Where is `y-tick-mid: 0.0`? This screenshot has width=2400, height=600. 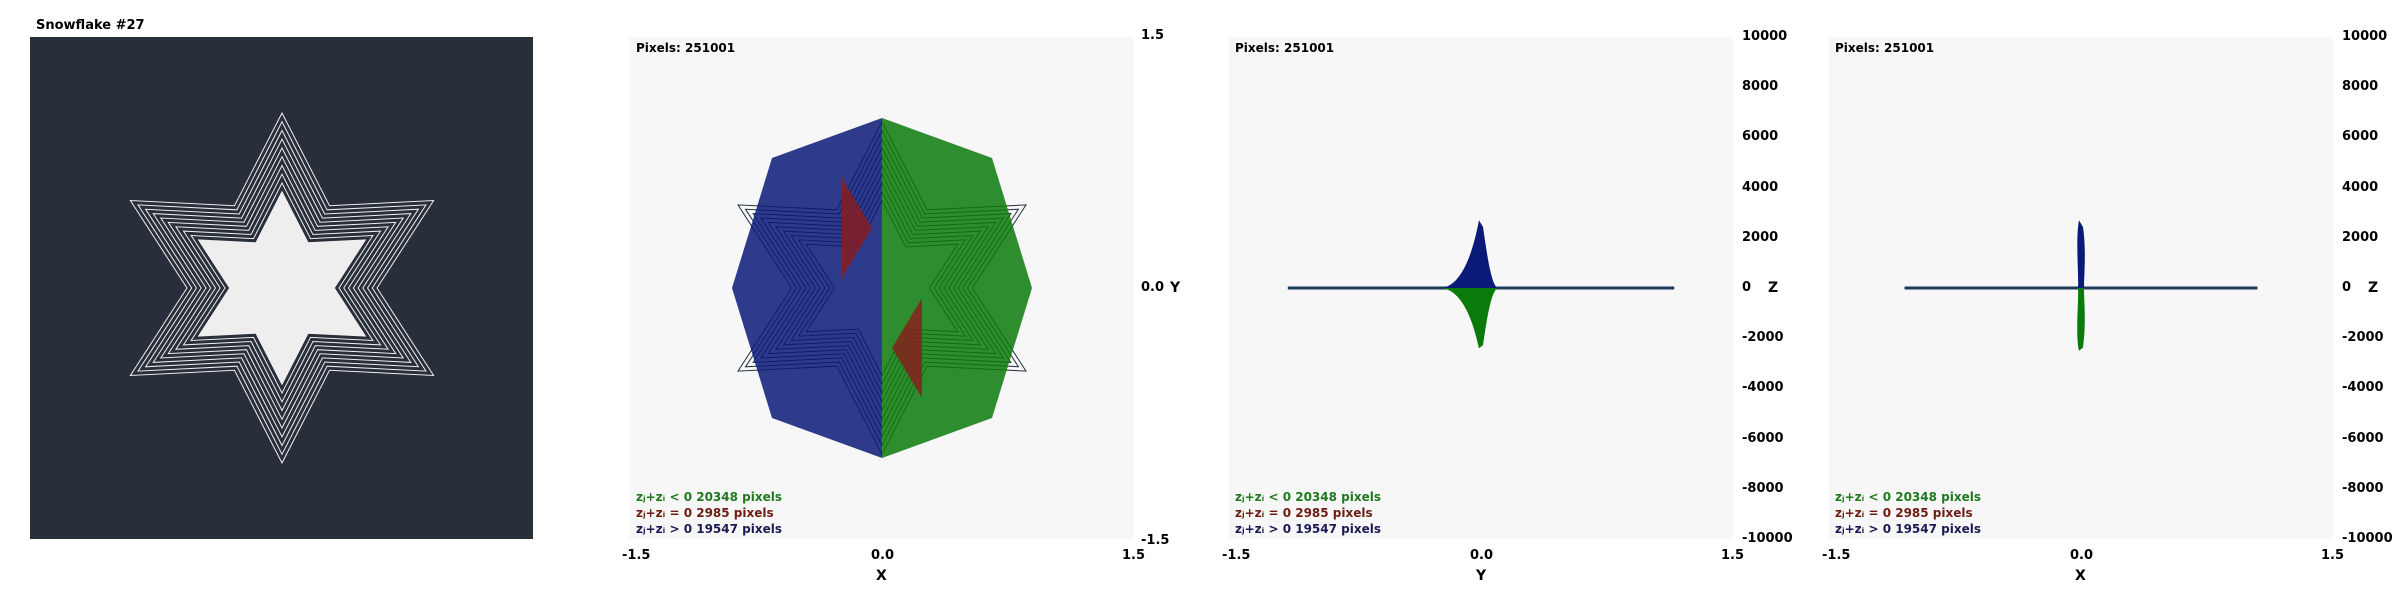 y-tick-mid: 0.0 is located at coordinates (1153, 287).